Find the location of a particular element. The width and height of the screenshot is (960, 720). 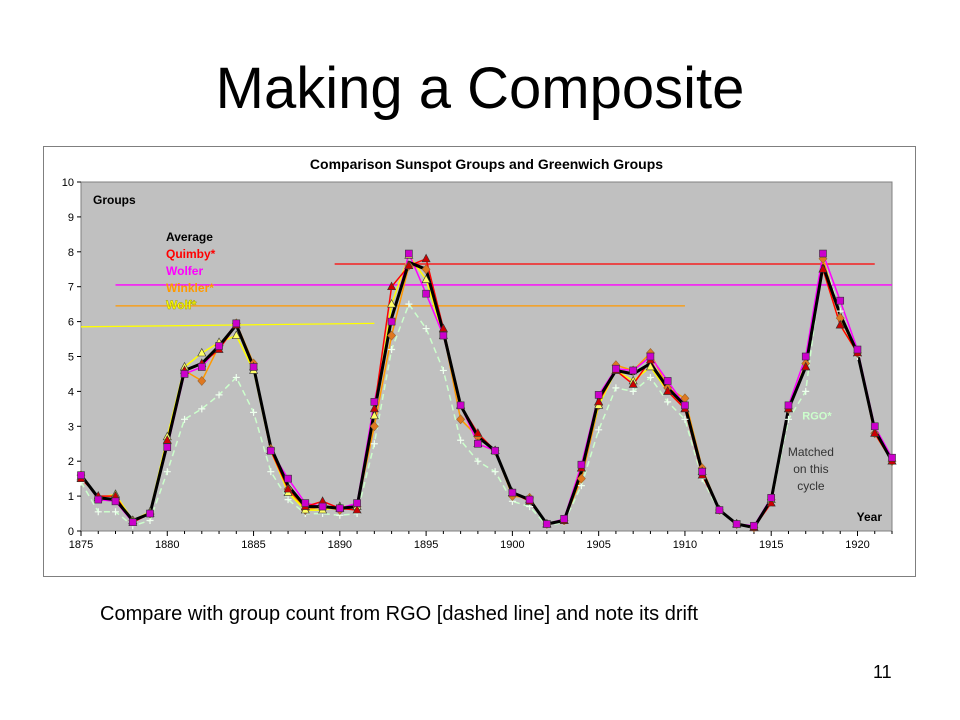

y-tick-label: 4 is located at coordinates (71, 392).